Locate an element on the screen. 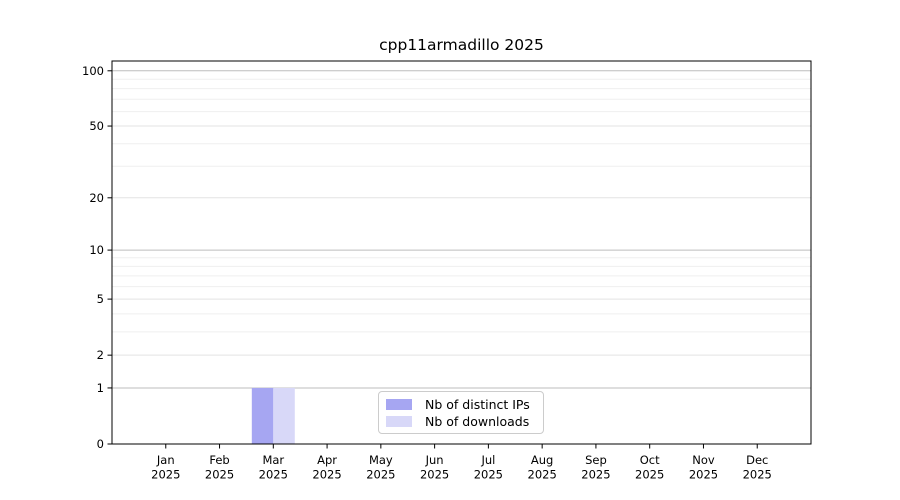 The width and height of the screenshot is (900, 500). x-tick-label-month: Jun is located at coordinates (434, 460).